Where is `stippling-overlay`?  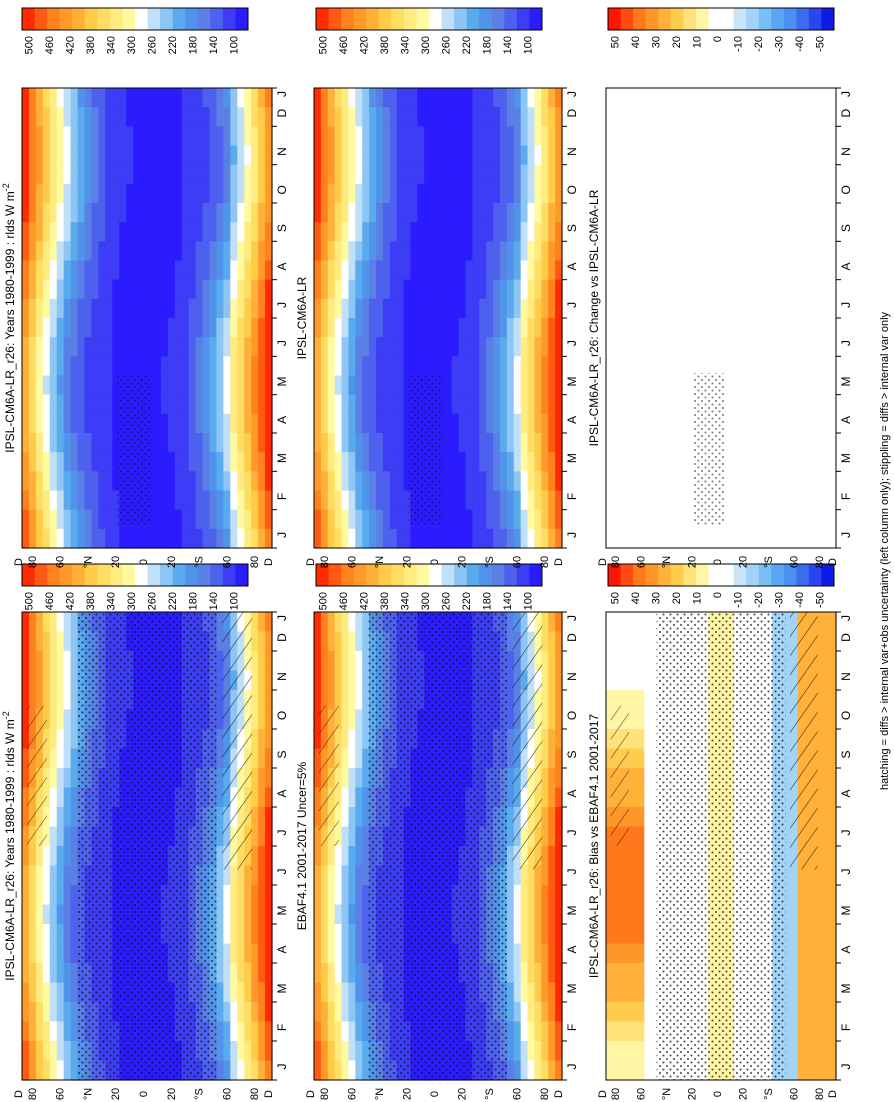 stippling-overlay is located at coordinates (438, 846).